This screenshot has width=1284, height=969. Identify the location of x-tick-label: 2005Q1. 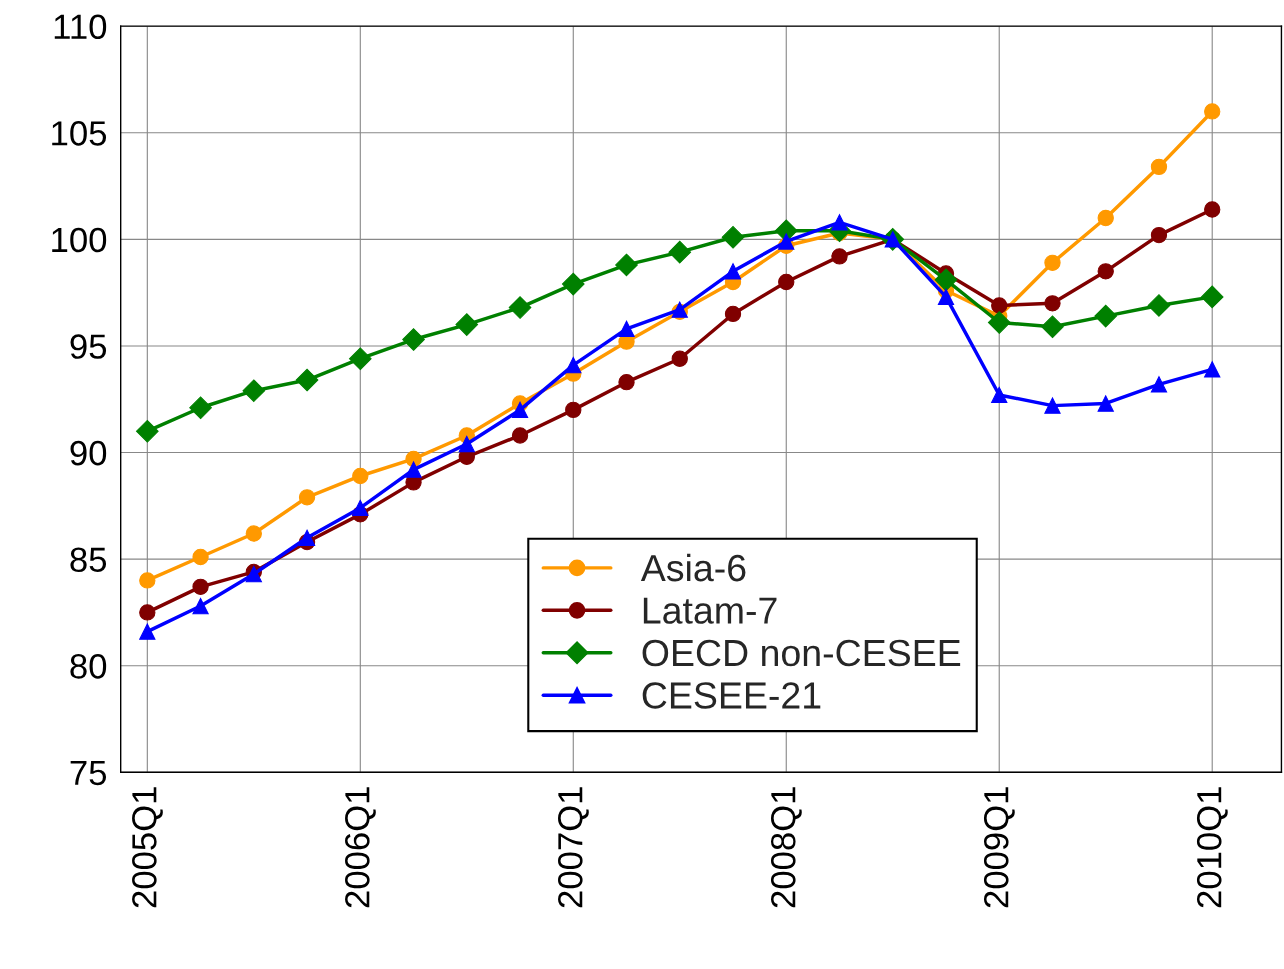
(147, 847).